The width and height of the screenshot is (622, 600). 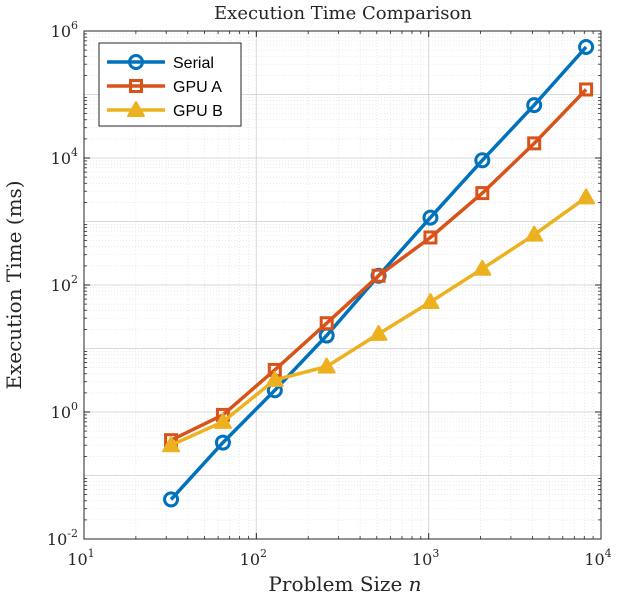 I want to click on chart-title: Execution Time Comparison, so click(x=343, y=13).